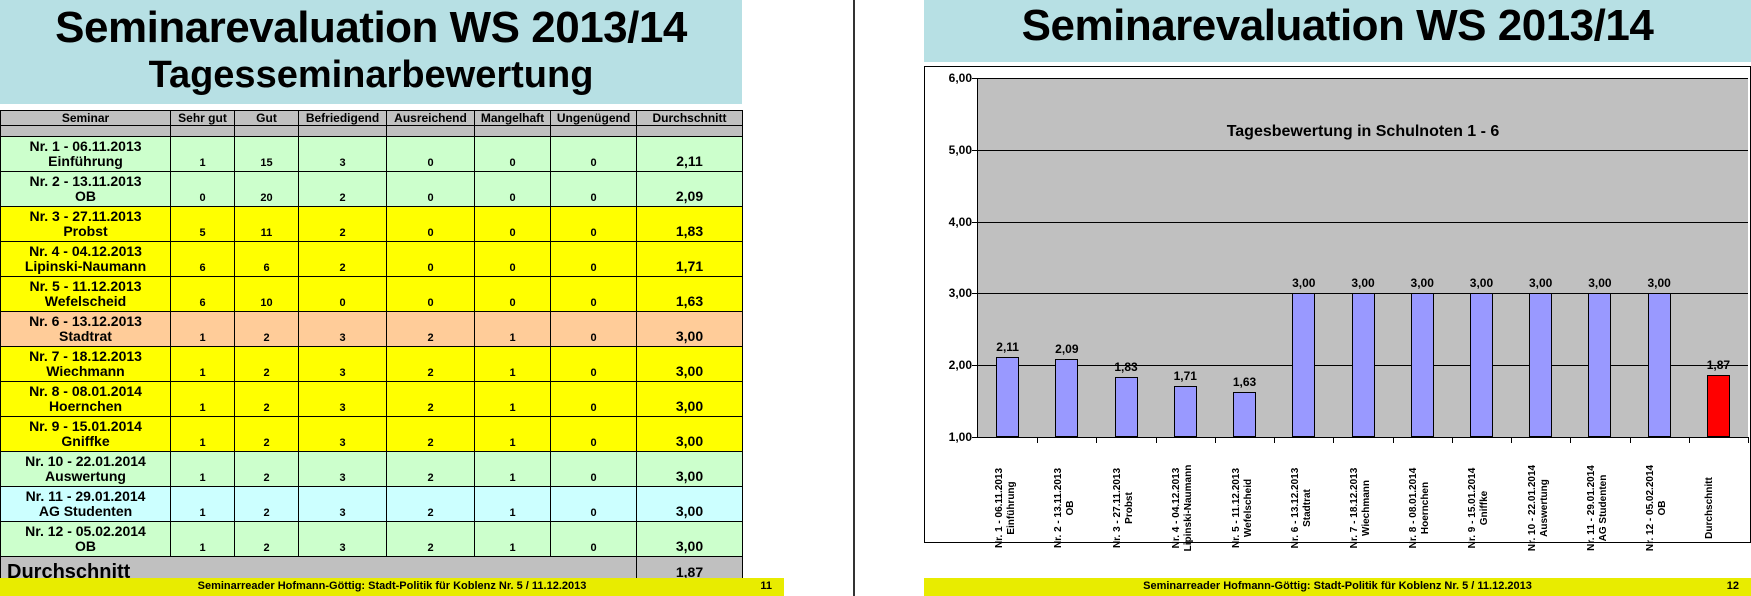 This screenshot has width=1751, height=596. I want to click on seminar-number-date: Nr. 2 - 13.11.2013, so click(85, 181).